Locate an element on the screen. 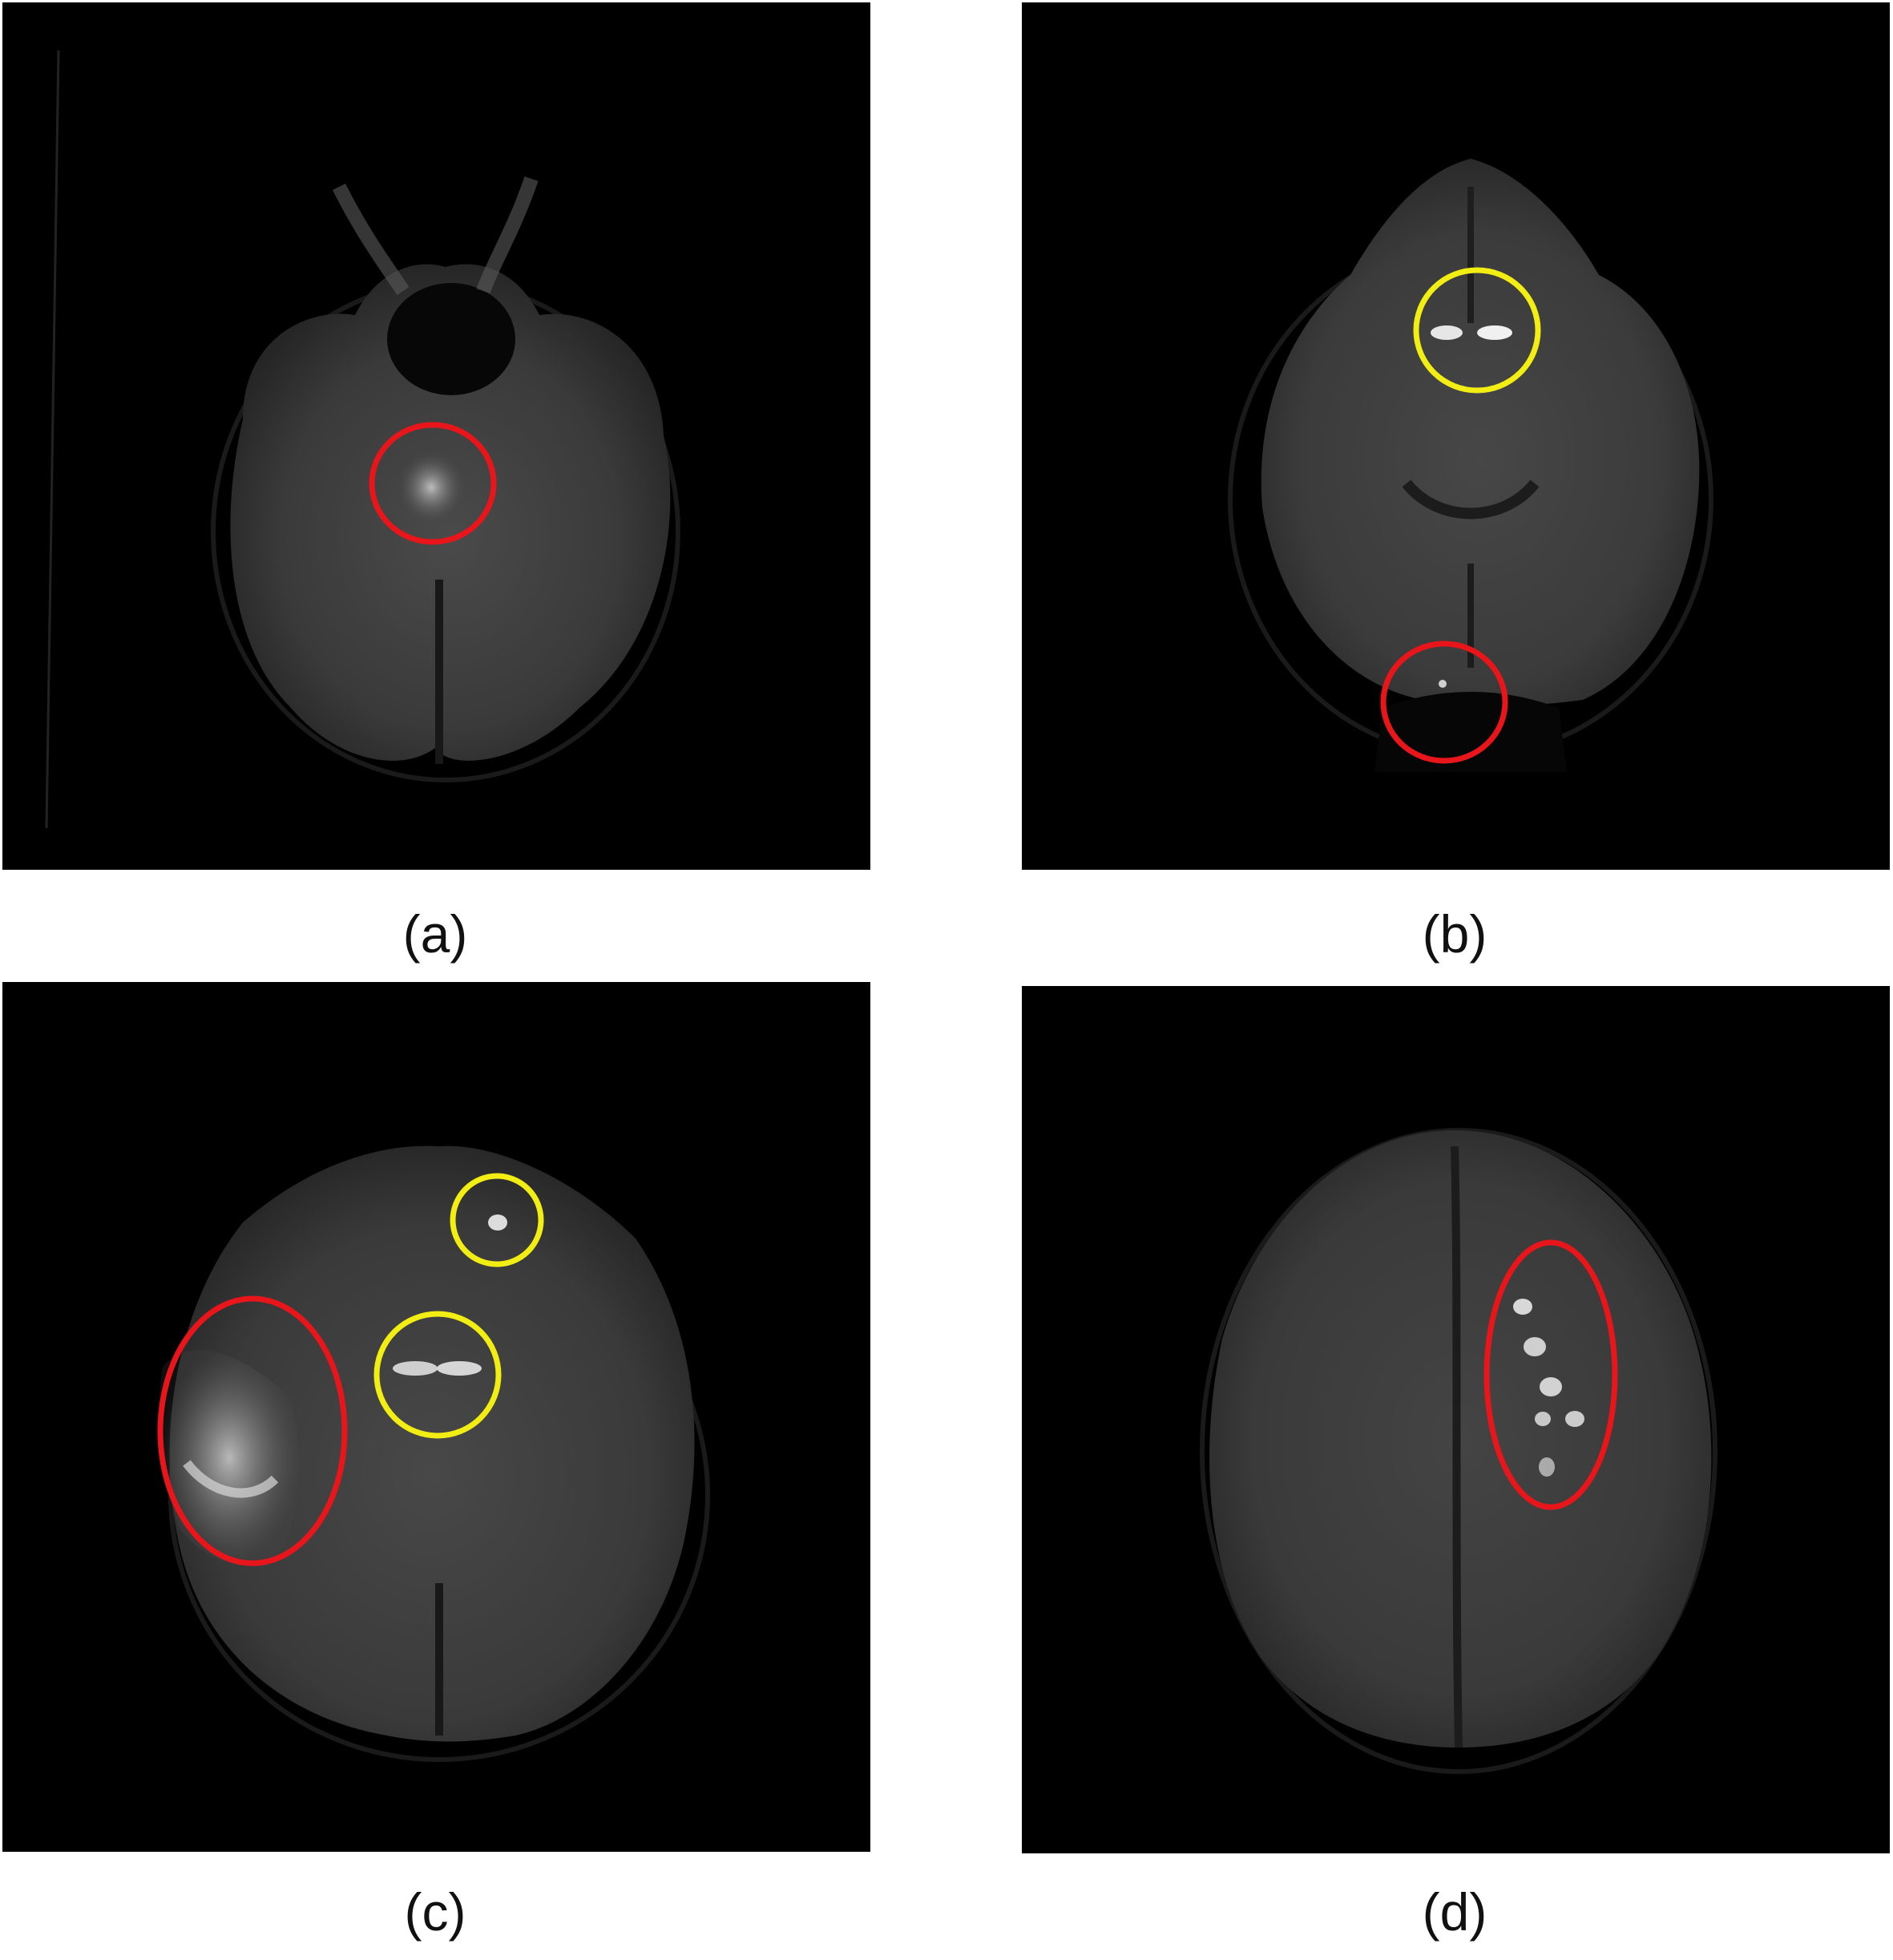 The image size is (1893, 1960). hyperintense-lesion-region is located at coordinates (229, 1458).